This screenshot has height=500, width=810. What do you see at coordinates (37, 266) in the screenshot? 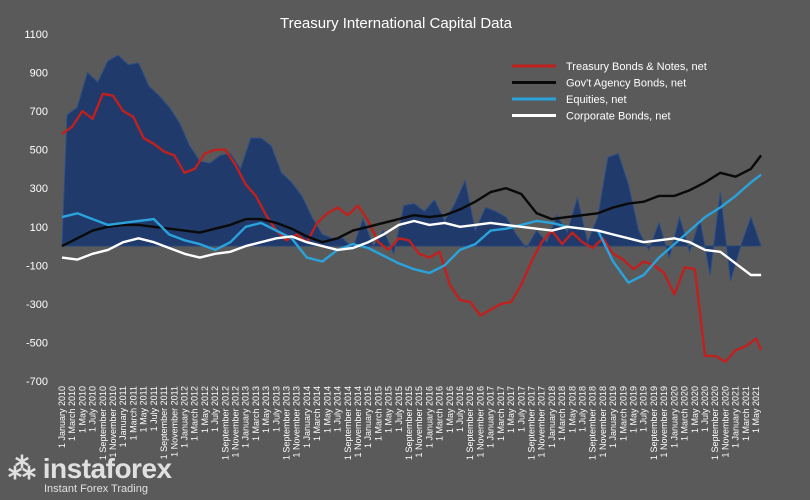
I see `y-tick-label: -100` at bounding box center [37, 266].